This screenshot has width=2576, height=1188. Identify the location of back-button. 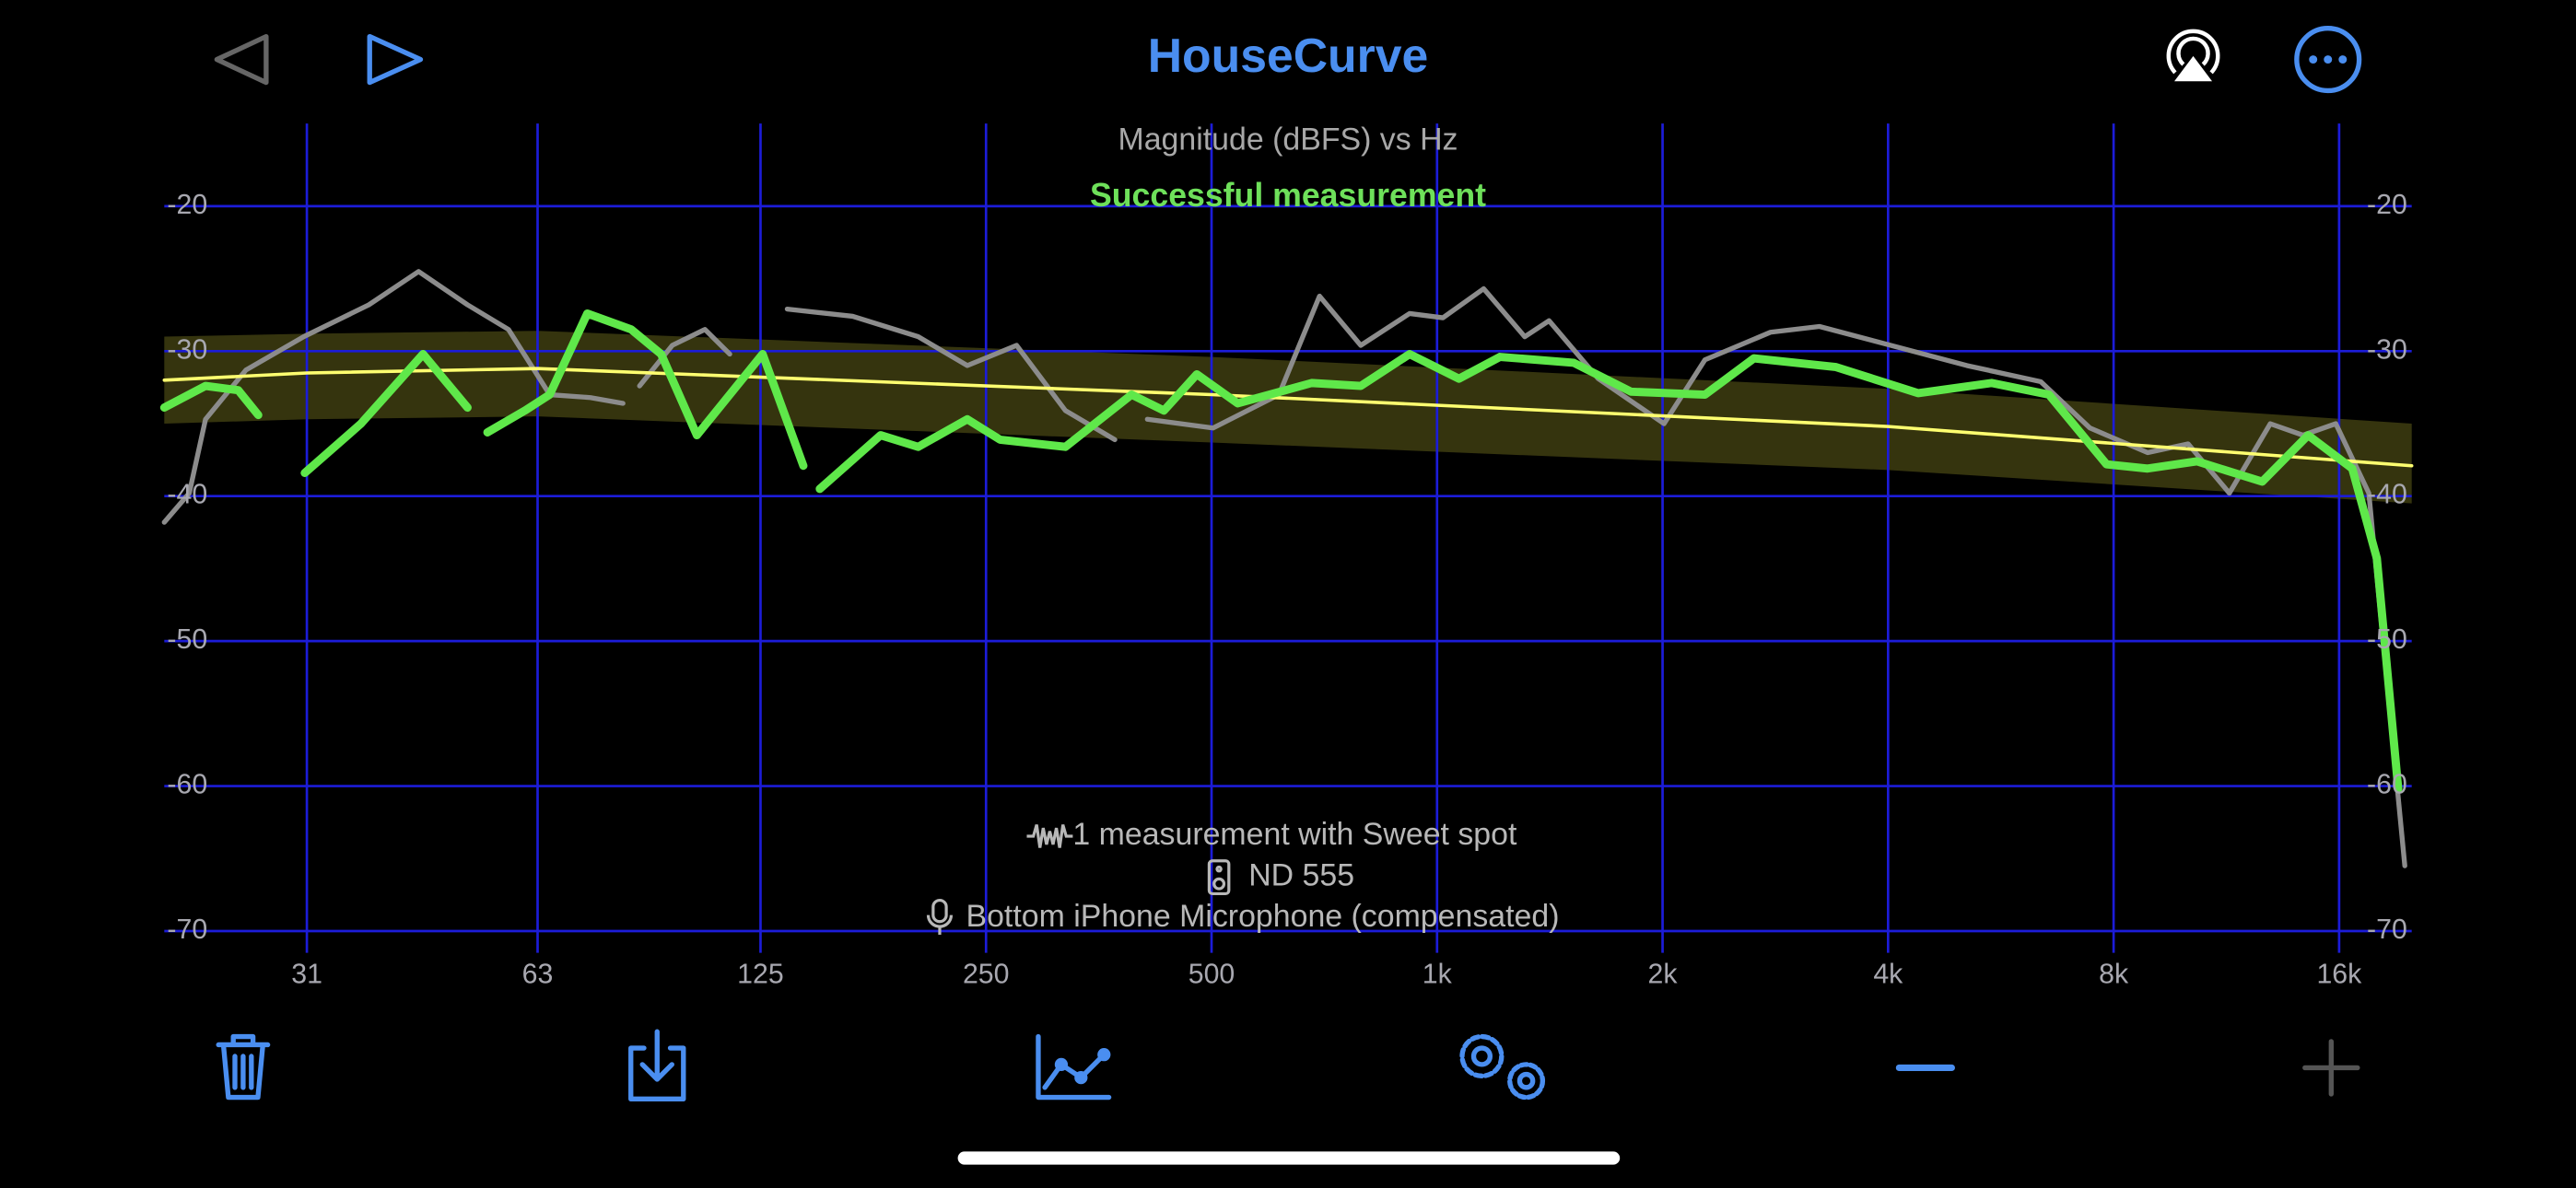
(241, 59).